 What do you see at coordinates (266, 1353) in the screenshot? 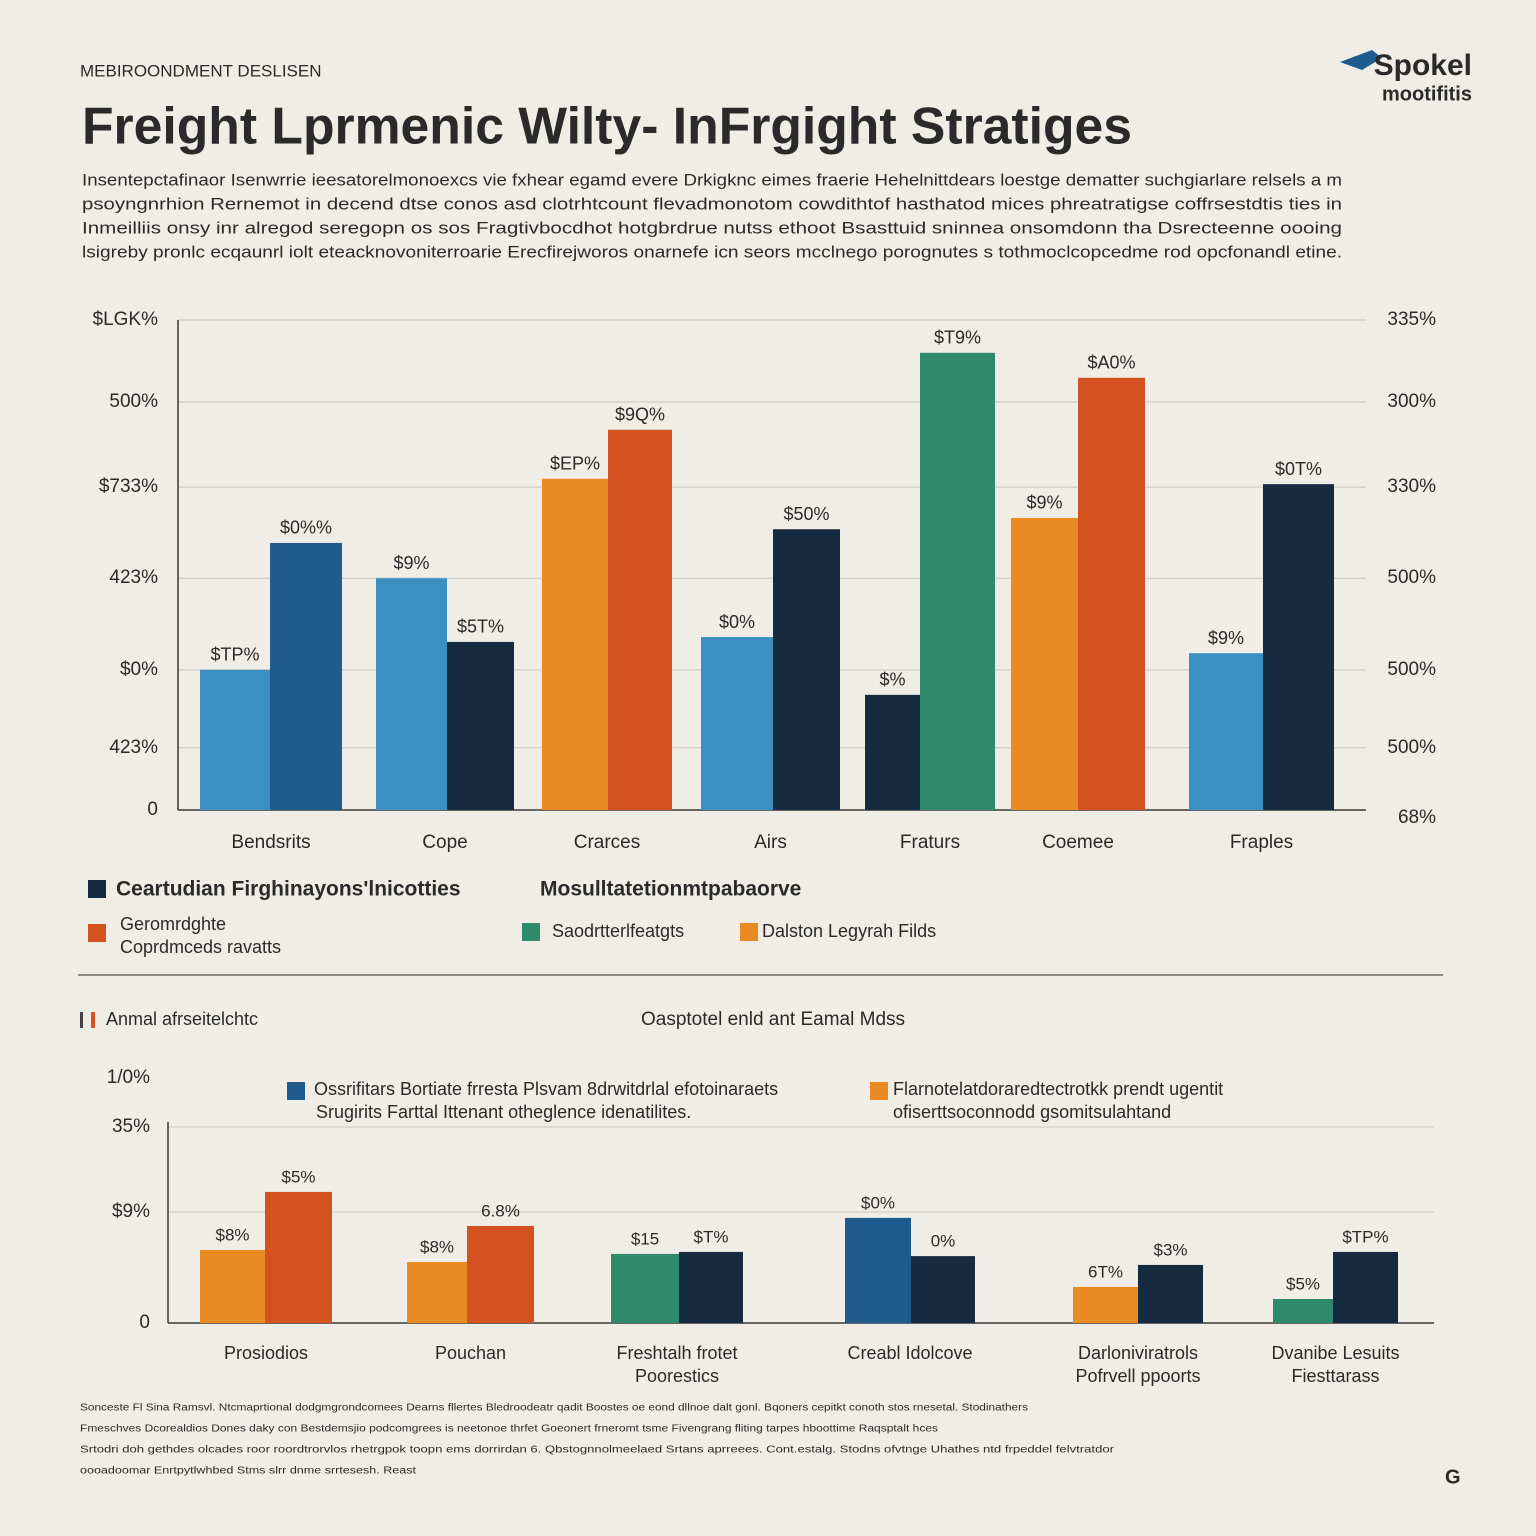
I see `x-tick-label: Prosiodios` at bounding box center [266, 1353].